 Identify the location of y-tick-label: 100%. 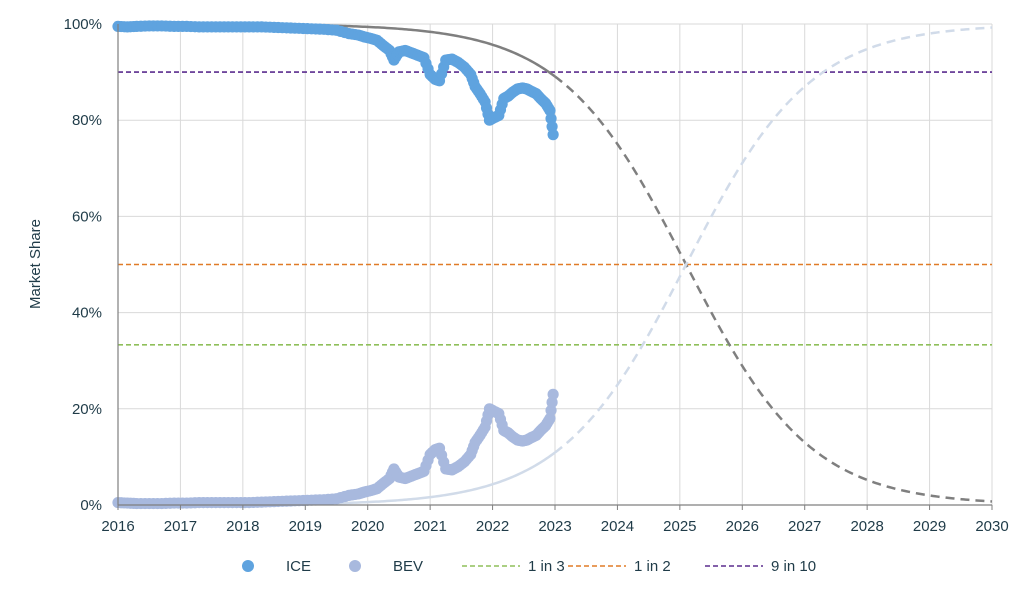
(83, 24).